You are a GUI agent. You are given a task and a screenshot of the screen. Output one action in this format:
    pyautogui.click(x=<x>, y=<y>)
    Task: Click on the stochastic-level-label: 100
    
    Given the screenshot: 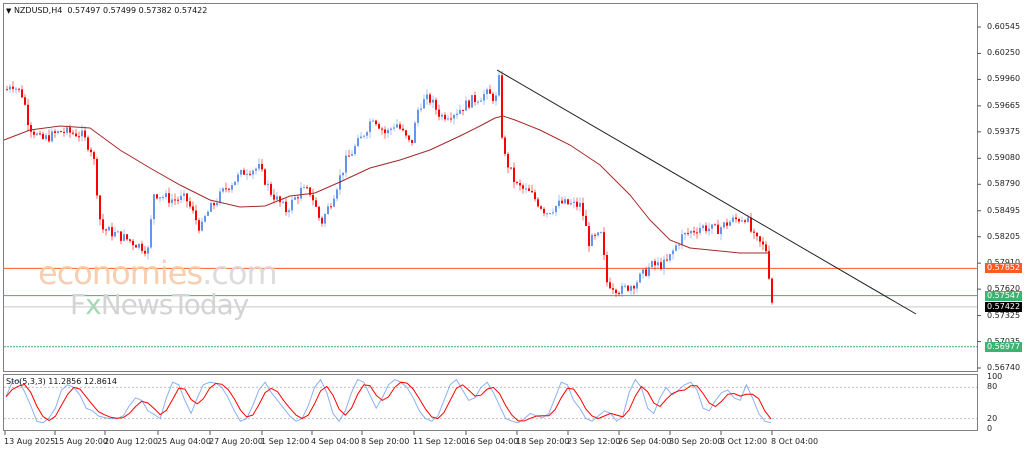 What is the action you would take?
    pyautogui.click(x=995, y=376)
    